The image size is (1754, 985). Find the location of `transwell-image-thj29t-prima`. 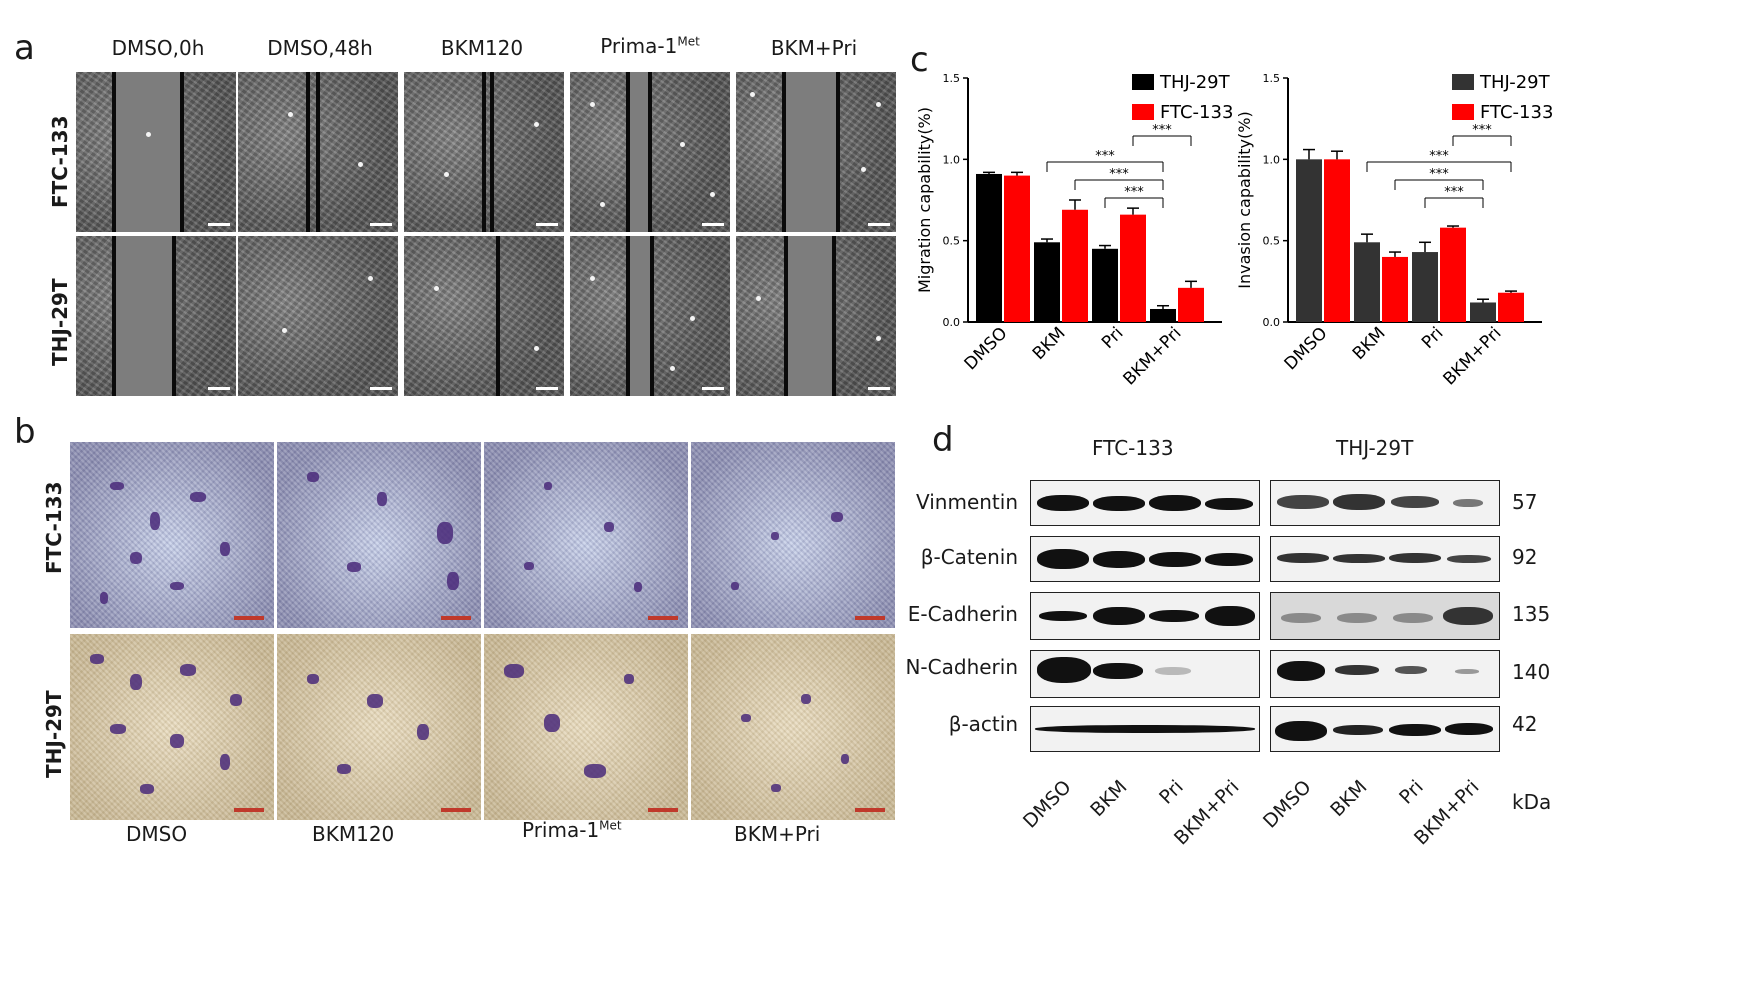

transwell-image-thj29t-prima is located at coordinates (586, 727).